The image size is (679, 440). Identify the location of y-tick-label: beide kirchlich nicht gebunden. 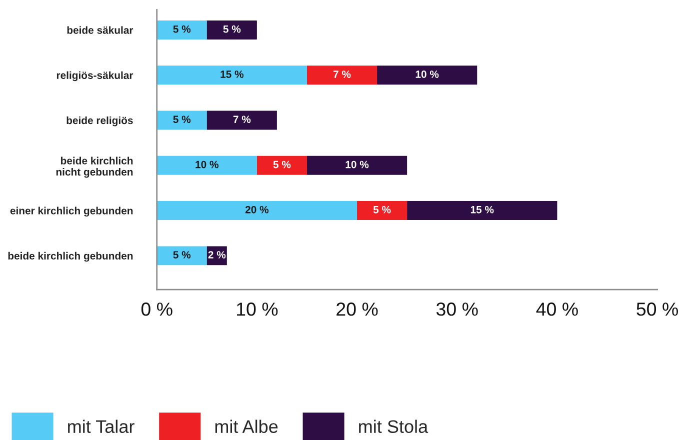
(94, 167).